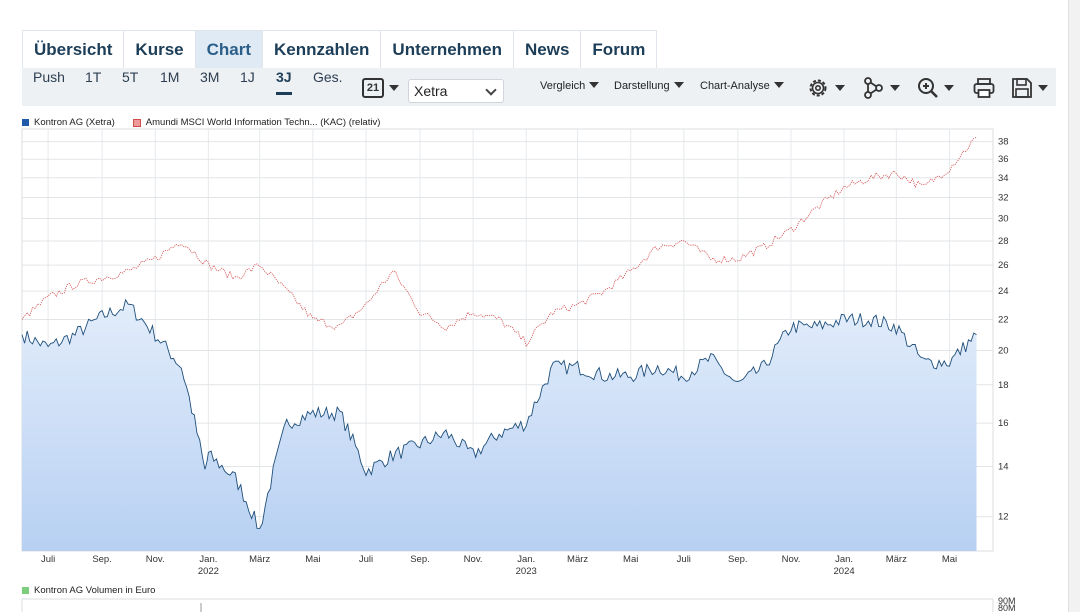 The image size is (1080, 612). Describe the element at coordinates (394, 88) in the screenshot. I see `calendar-caret-icon` at that location.